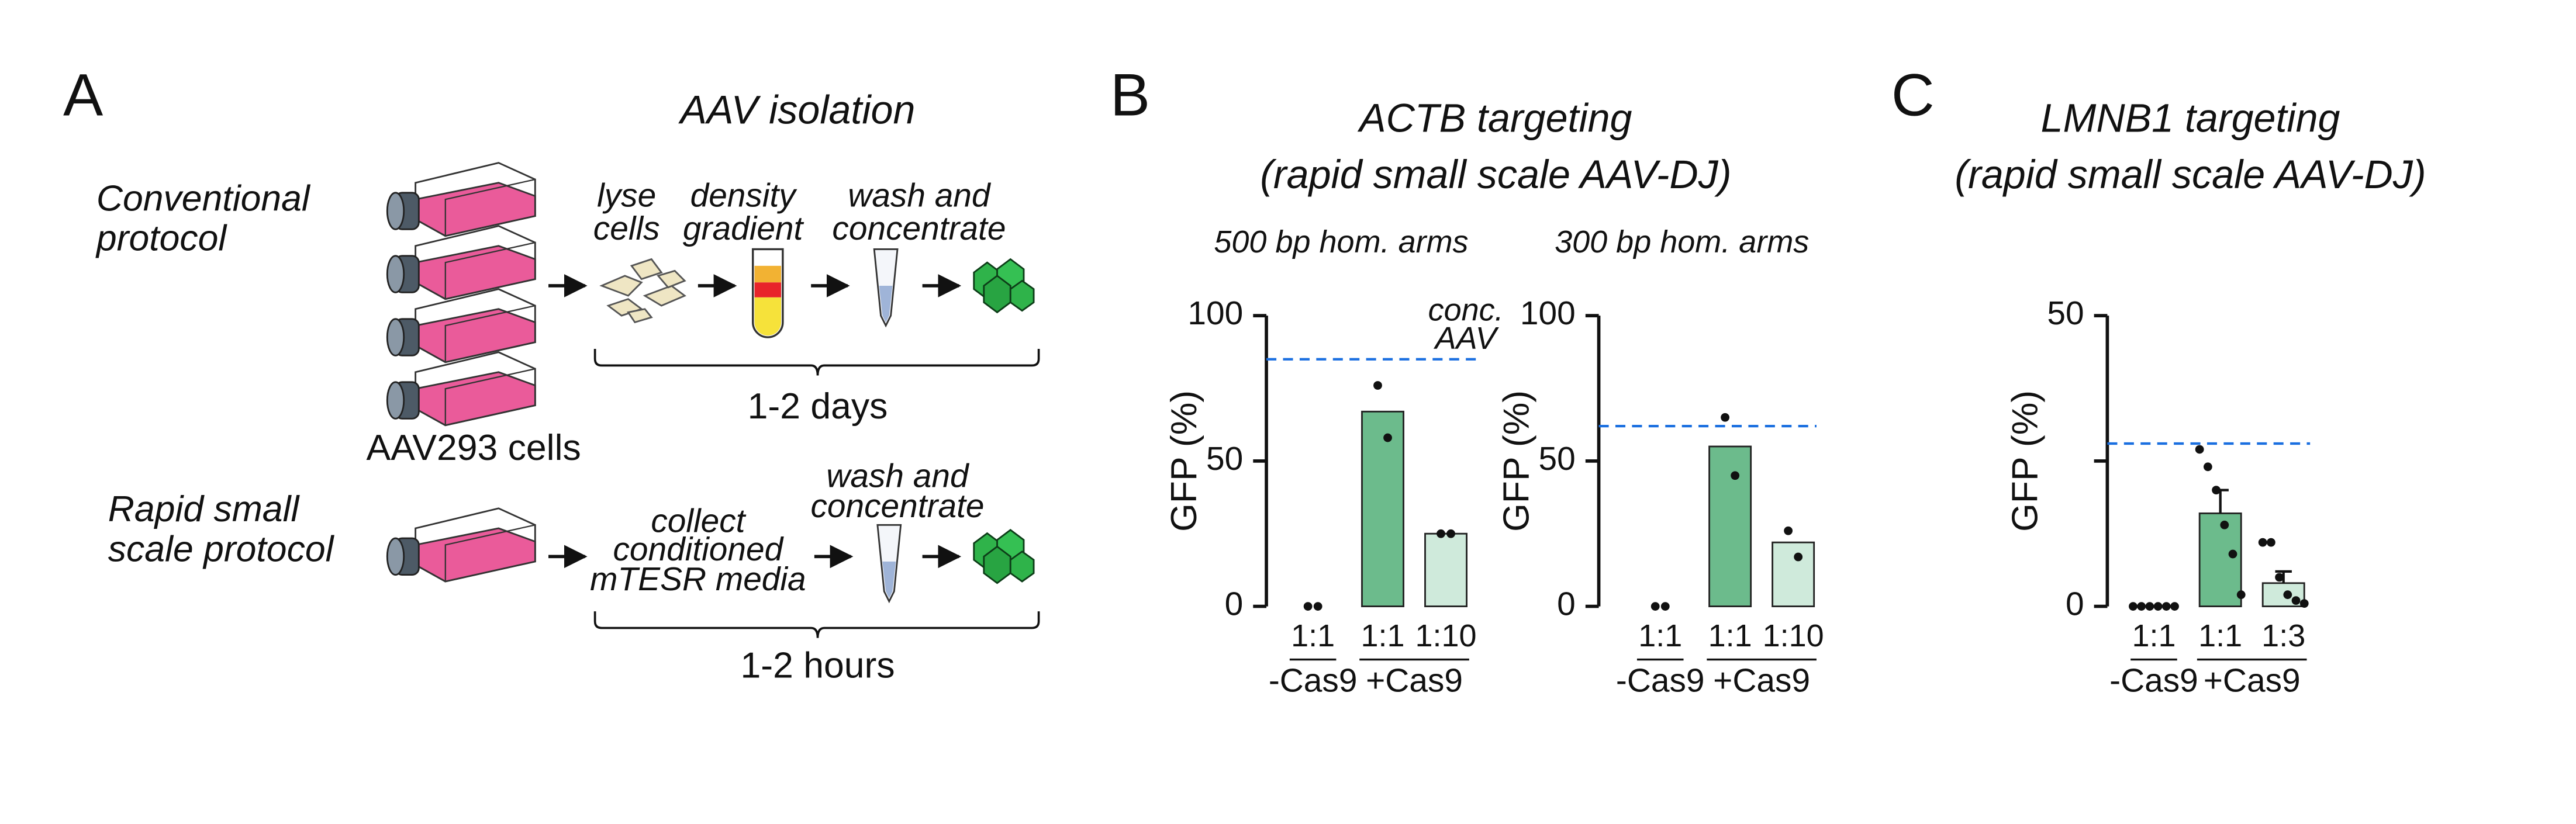 The width and height of the screenshot is (2576, 824). I want to click on duration: 1-2 days, so click(818, 406).